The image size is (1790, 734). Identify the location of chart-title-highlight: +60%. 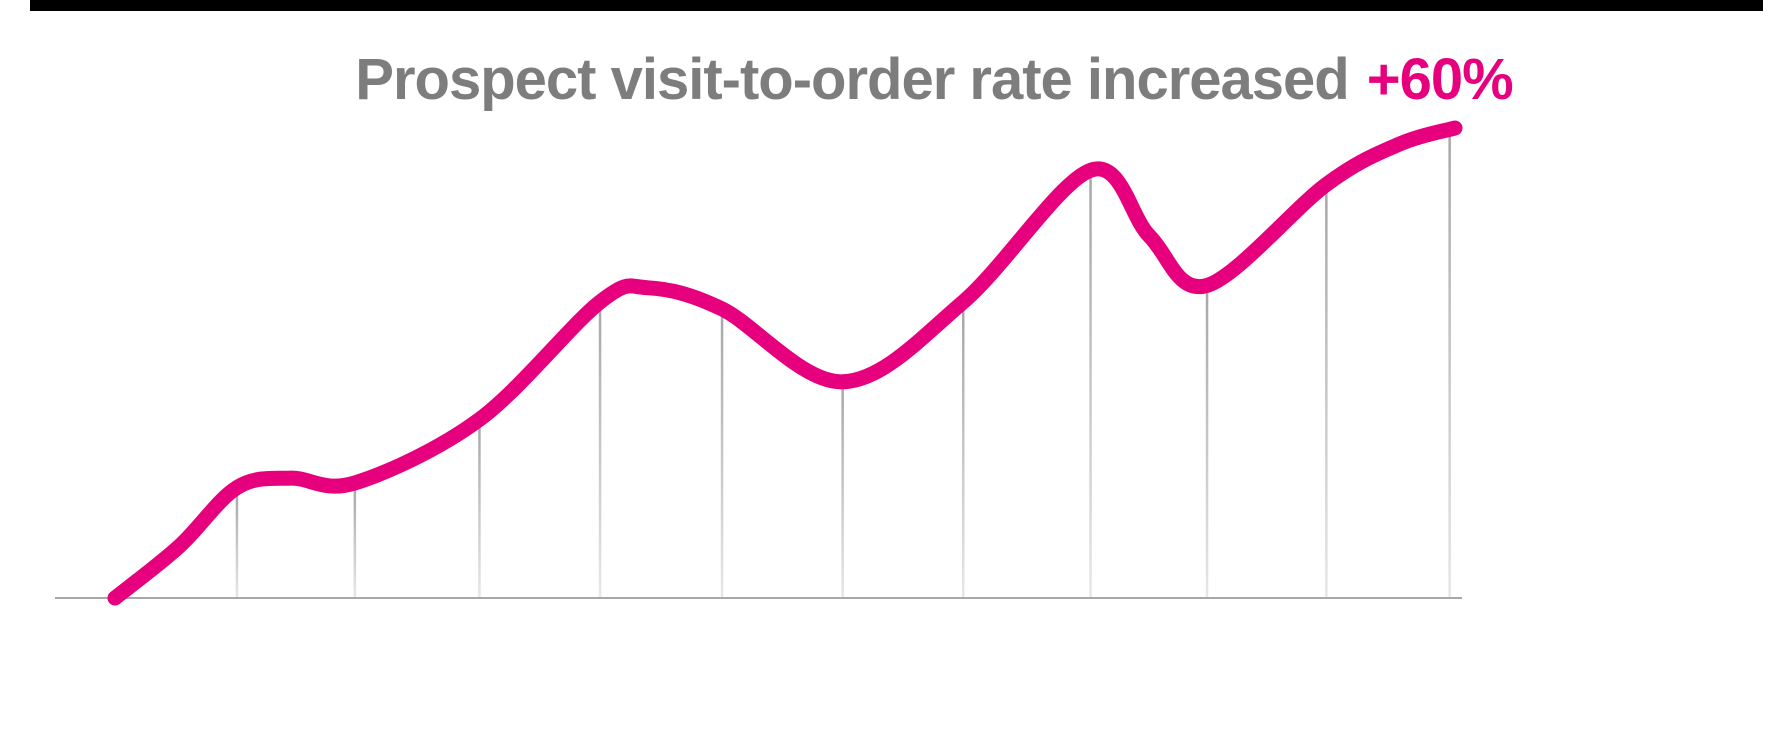
(1440, 79).